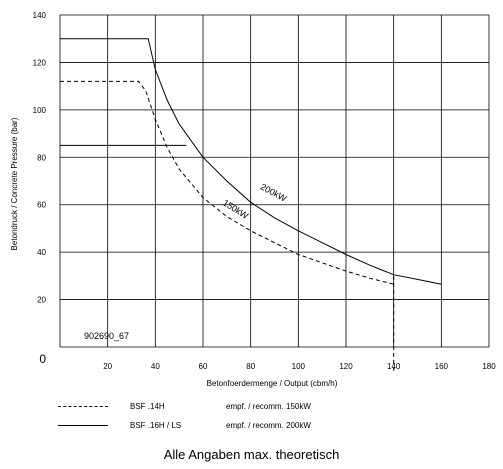 The width and height of the screenshot is (503, 469). What do you see at coordinates (83, 406) in the screenshot?
I see `legend-dashed-line-icon` at bounding box center [83, 406].